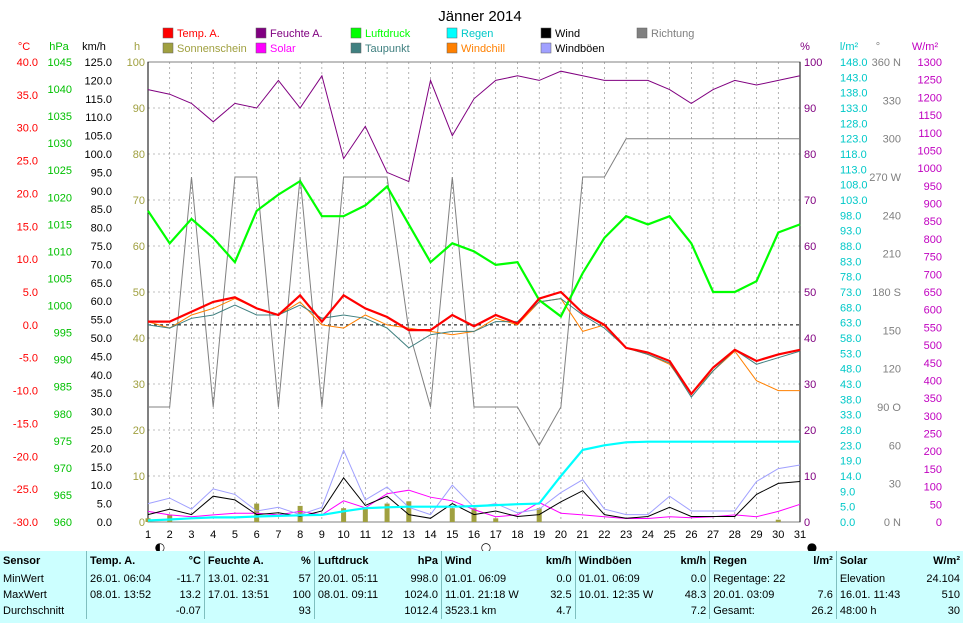  What do you see at coordinates (539, 535) in the screenshot?
I see `x-tick-label: 19` at bounding box center [539, 535].